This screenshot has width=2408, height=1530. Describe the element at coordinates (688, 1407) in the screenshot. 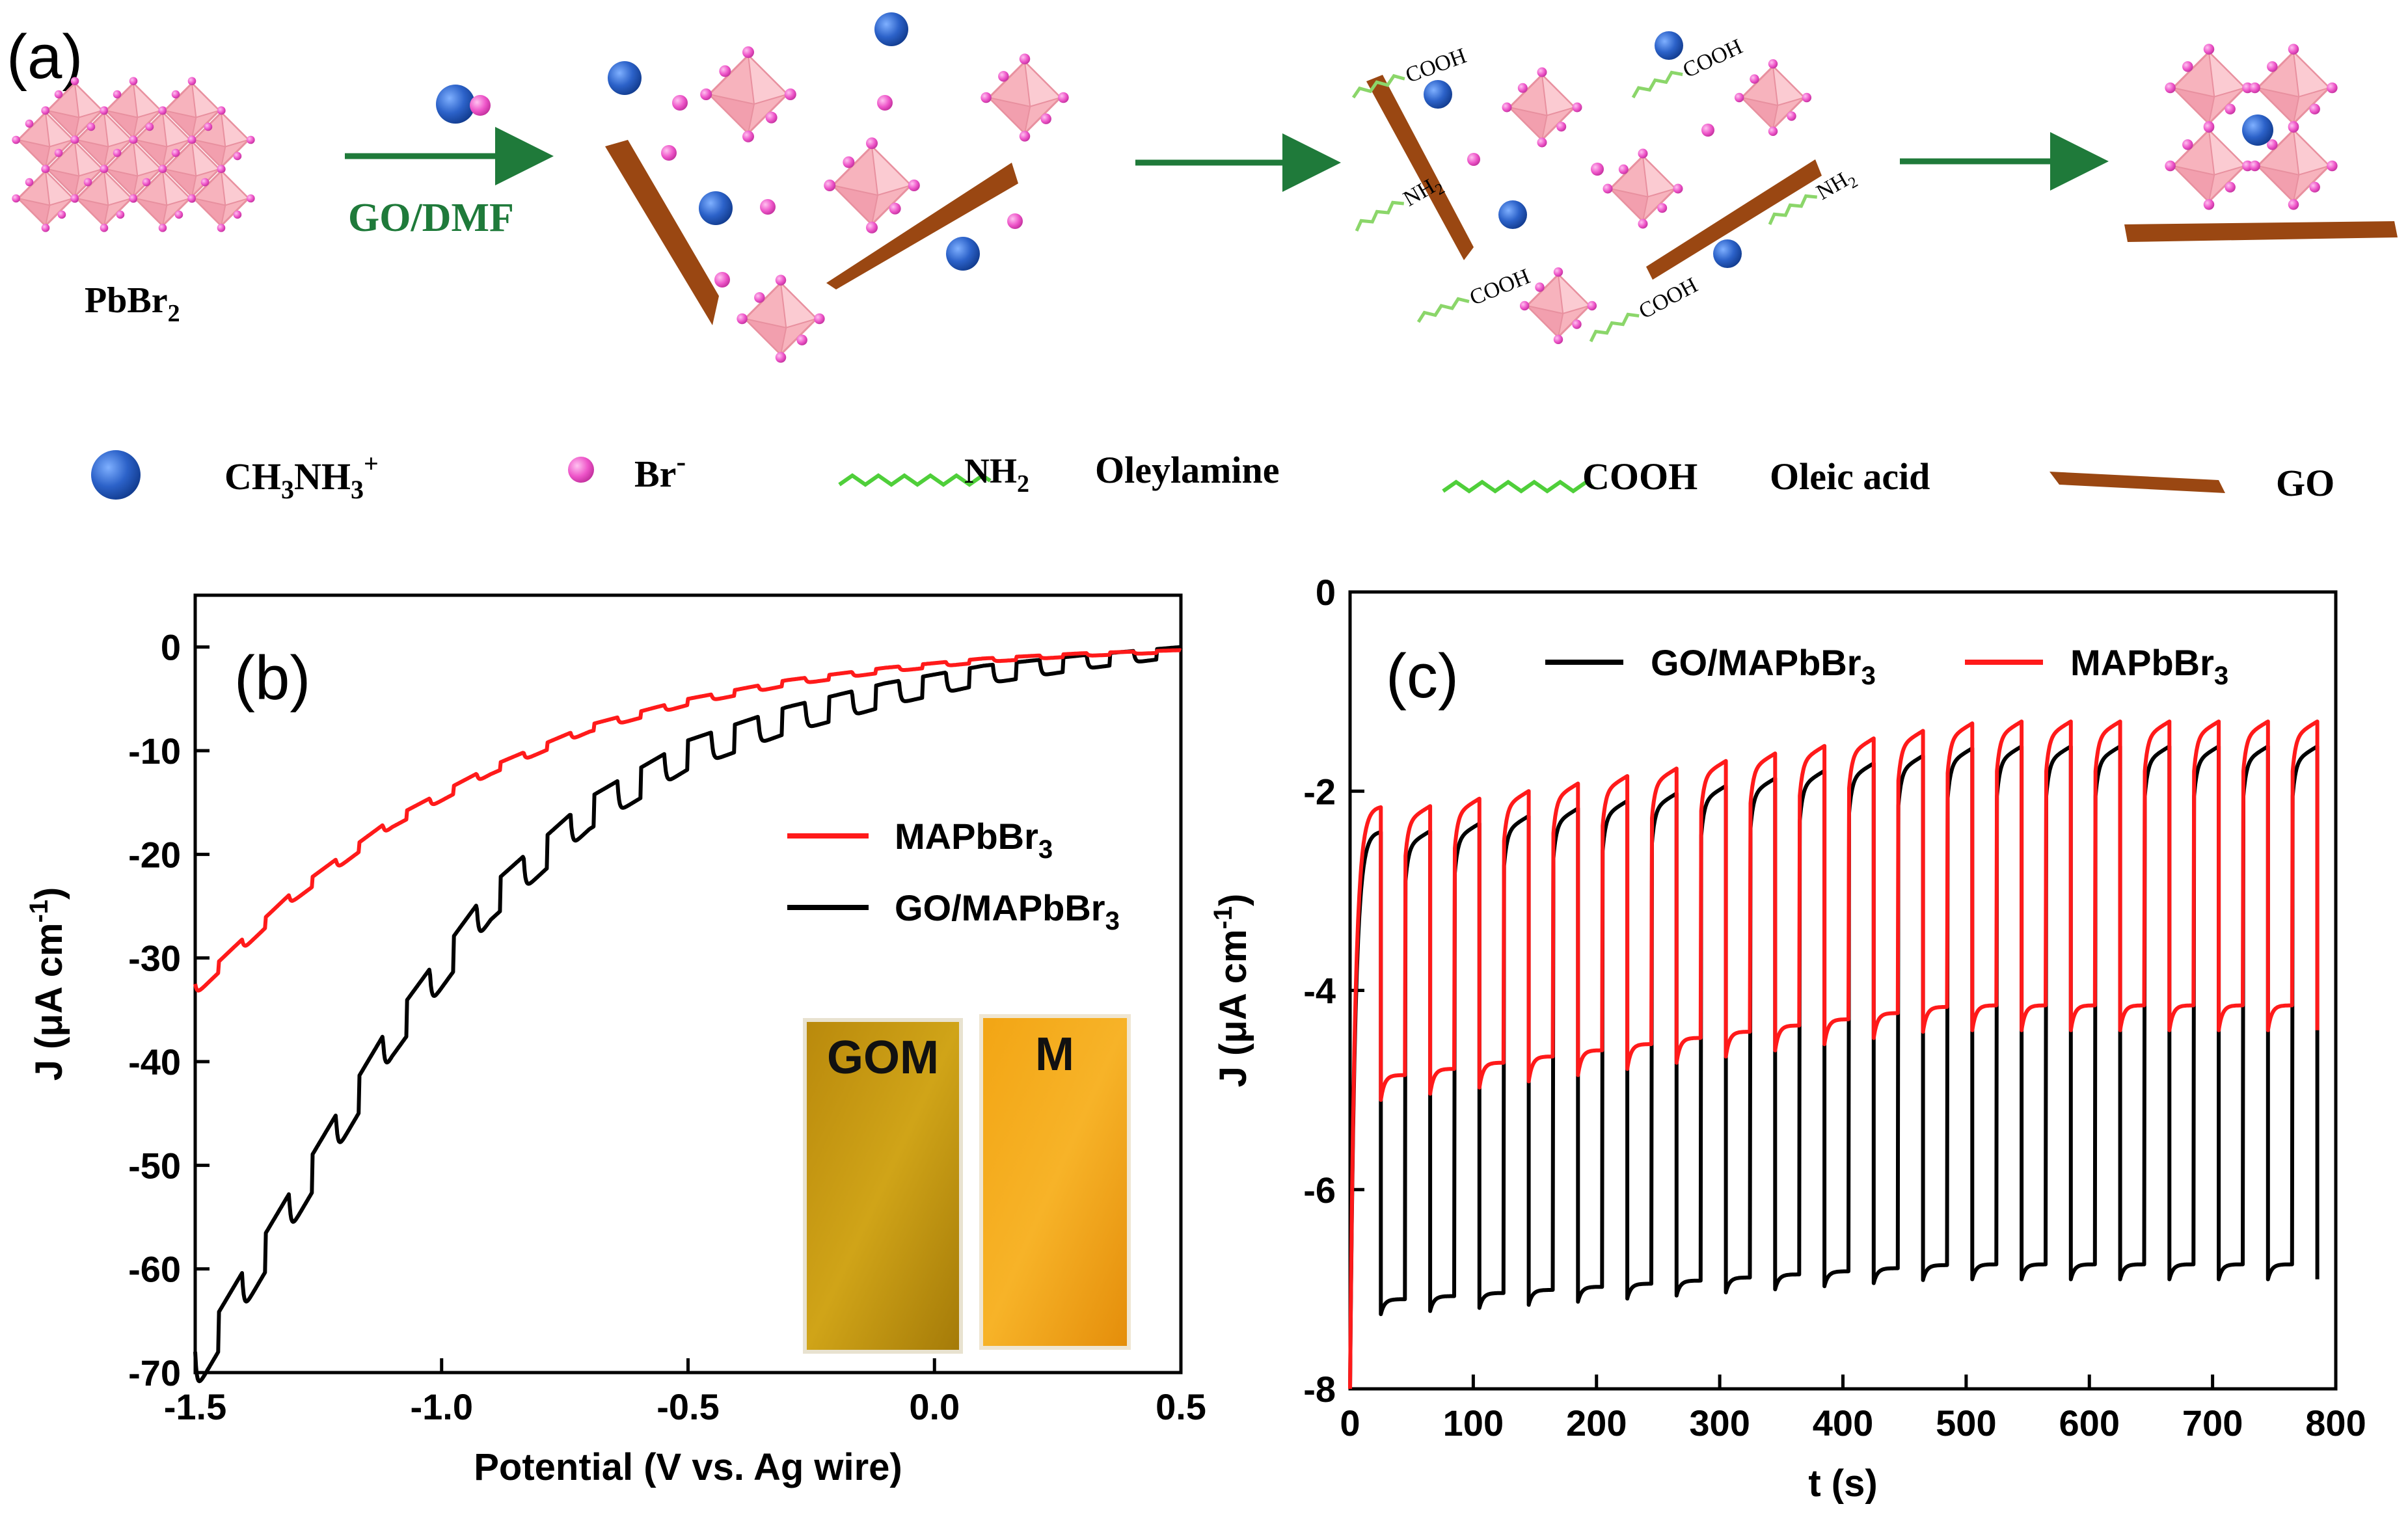

I see `x-tick-label: -0.5` at that location.